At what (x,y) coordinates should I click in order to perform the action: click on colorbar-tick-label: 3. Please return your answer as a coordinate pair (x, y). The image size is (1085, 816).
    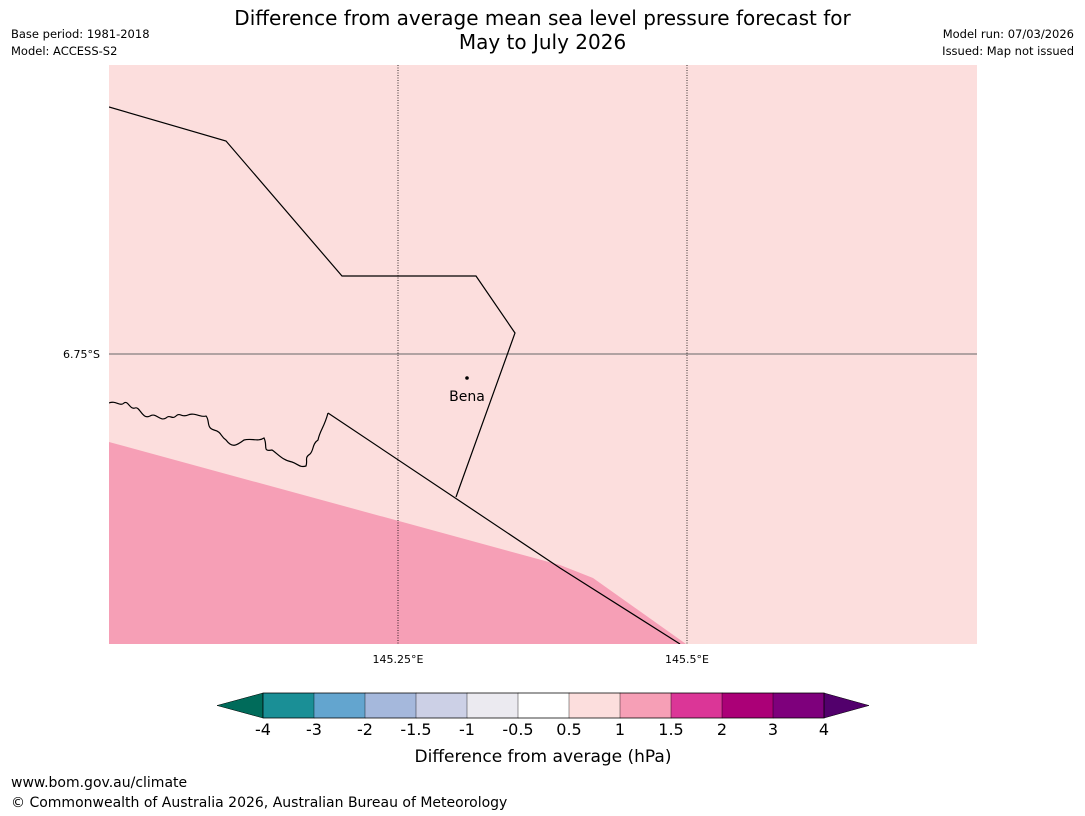
    Looking at the image, I should click on (773, 729).